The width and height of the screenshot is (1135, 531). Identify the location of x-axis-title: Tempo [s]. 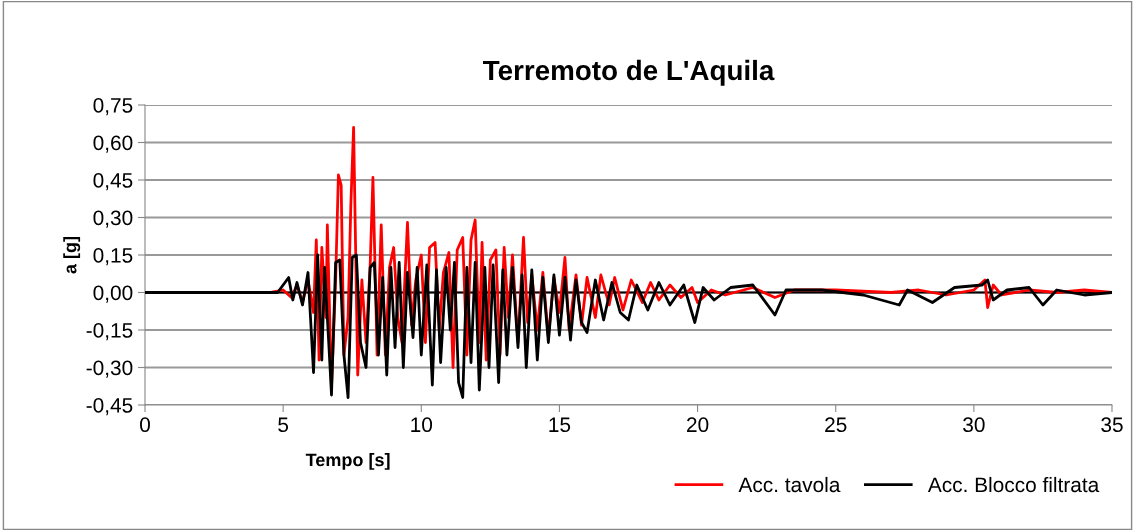
(347, 461).